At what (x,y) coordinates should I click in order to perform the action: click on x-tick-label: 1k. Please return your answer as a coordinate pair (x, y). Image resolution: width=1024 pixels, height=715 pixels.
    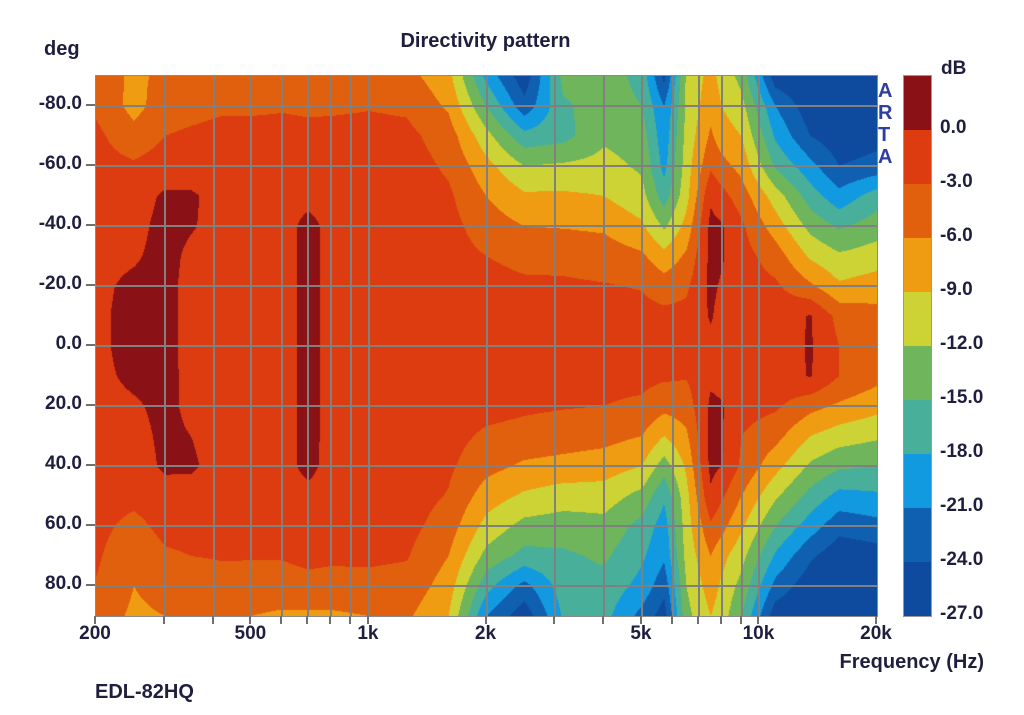
    Looking at the image, I should click on (368, 633).